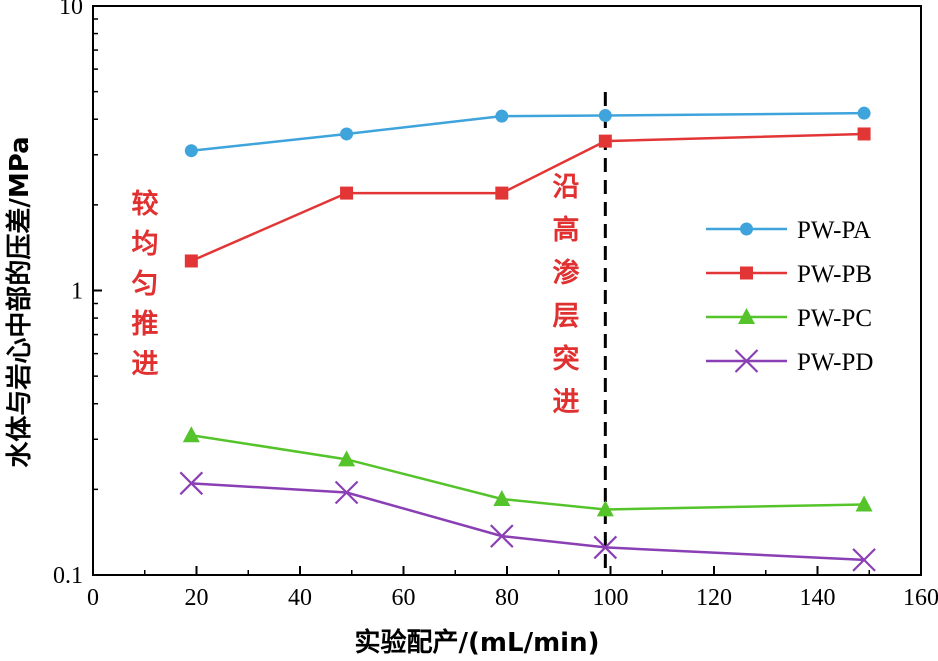 This screenshot has width=938, height=661. Describe the element at coordinates (746, 273) in the screenshot. I see `legend-marker-pw-pb` at that location.